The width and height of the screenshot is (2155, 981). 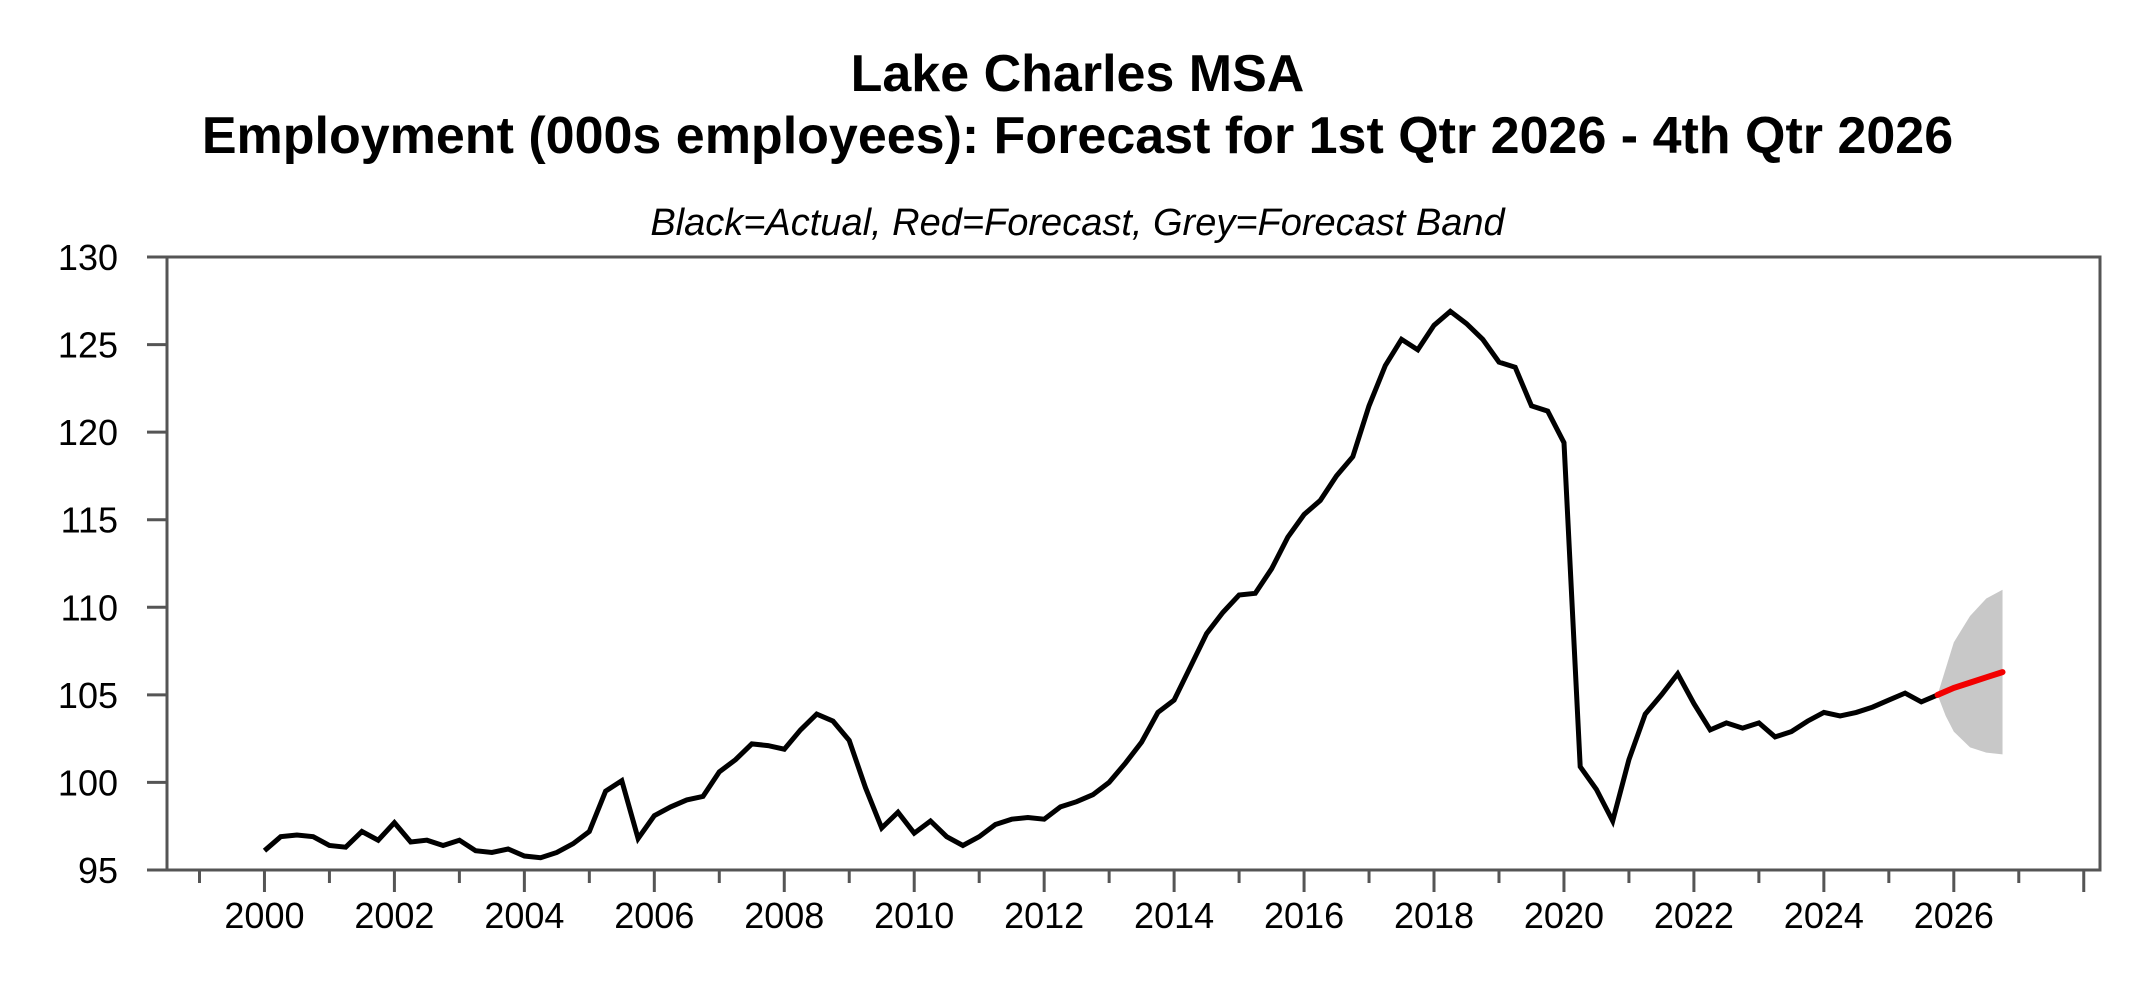 What do you see at coordinates (88, 257) in the screenshot?
I see `y-tick-label: 130` at bounding box center [88, 257].